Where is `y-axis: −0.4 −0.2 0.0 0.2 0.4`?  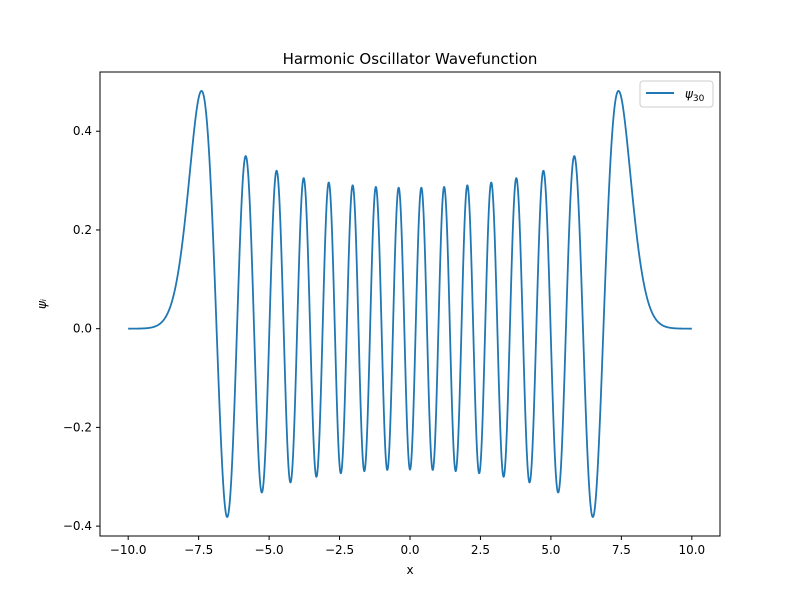 y-axis: −0.4 −0.2 0.0 0.2 0.4 is located at coordinates (81, 328).